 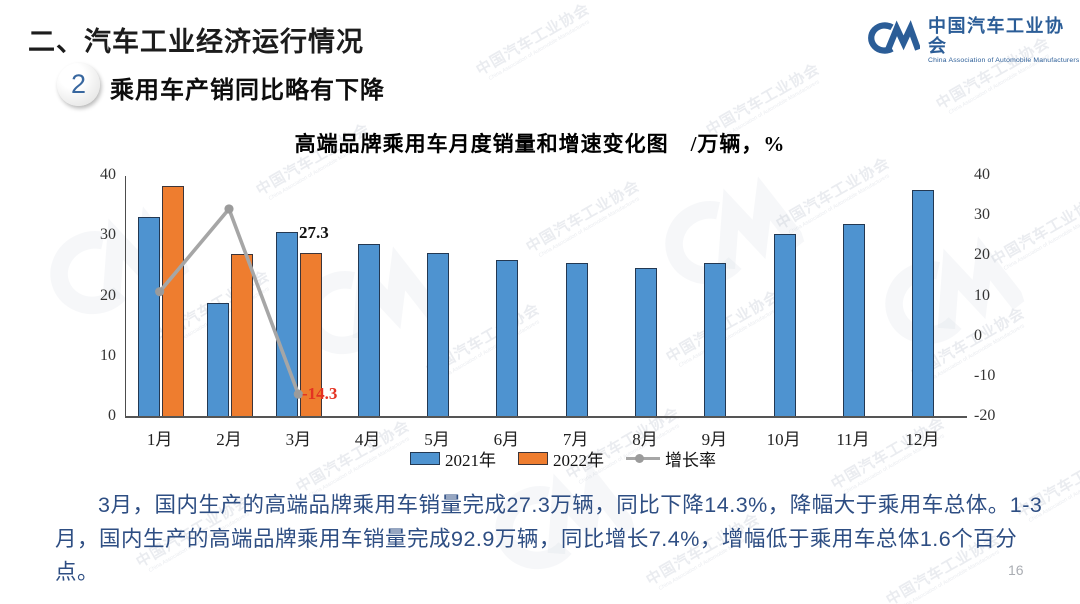 I want to click on x-tick: 3月, so click(x=298, y=439).